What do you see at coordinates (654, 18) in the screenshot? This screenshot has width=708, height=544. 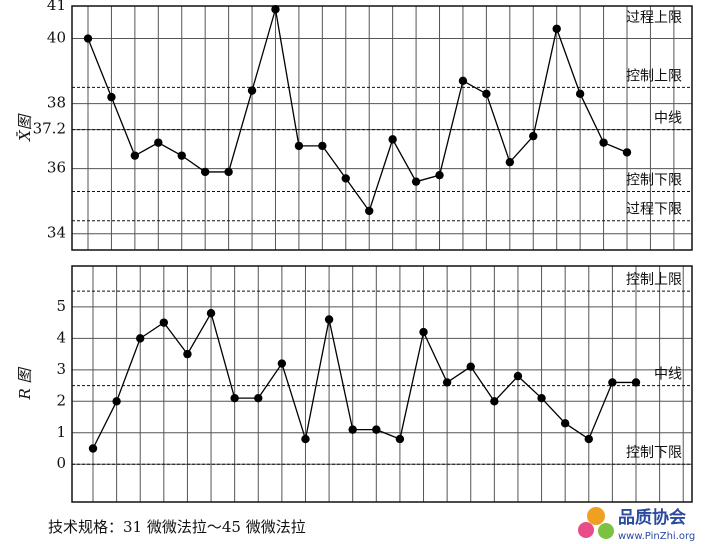 I see `reference-label: 过程上限` at bounding box center [654, 18].